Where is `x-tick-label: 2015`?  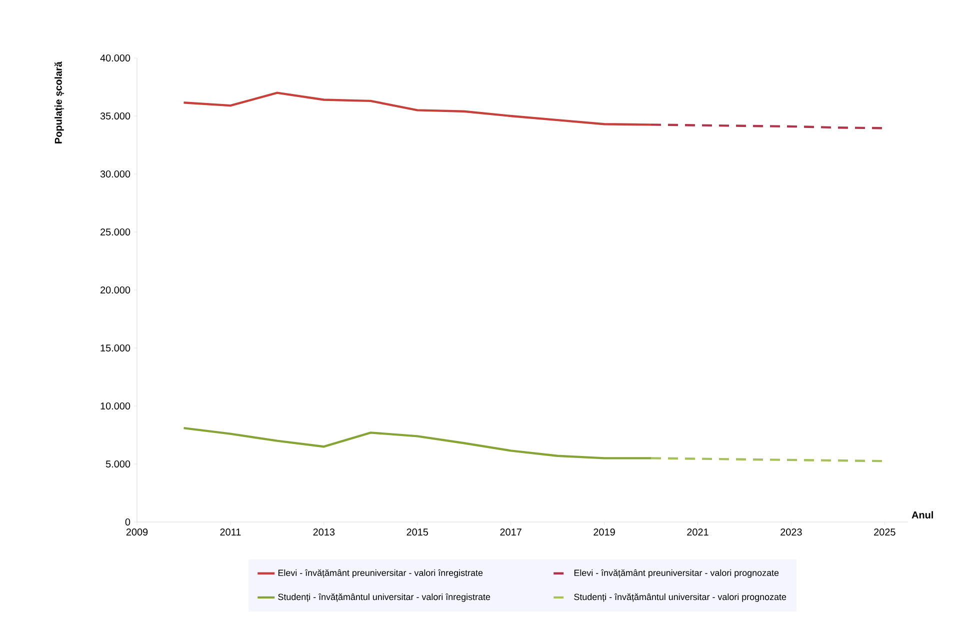 x-tick-label: 2015 is located at coordinates (417, 532).